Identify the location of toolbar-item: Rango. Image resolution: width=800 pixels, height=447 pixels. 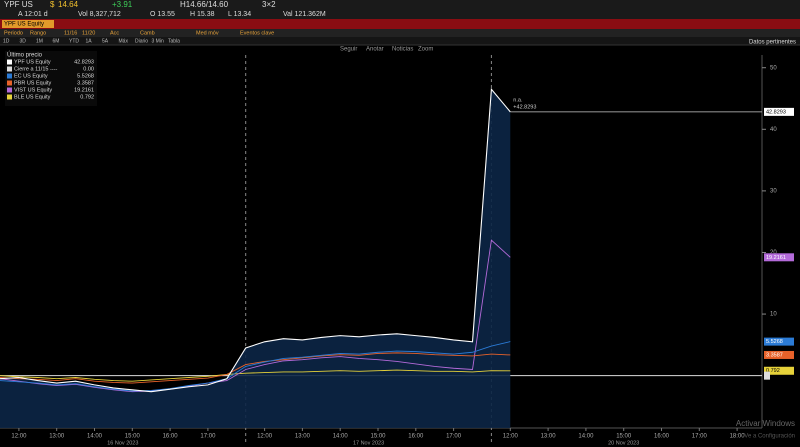
(38, 33).